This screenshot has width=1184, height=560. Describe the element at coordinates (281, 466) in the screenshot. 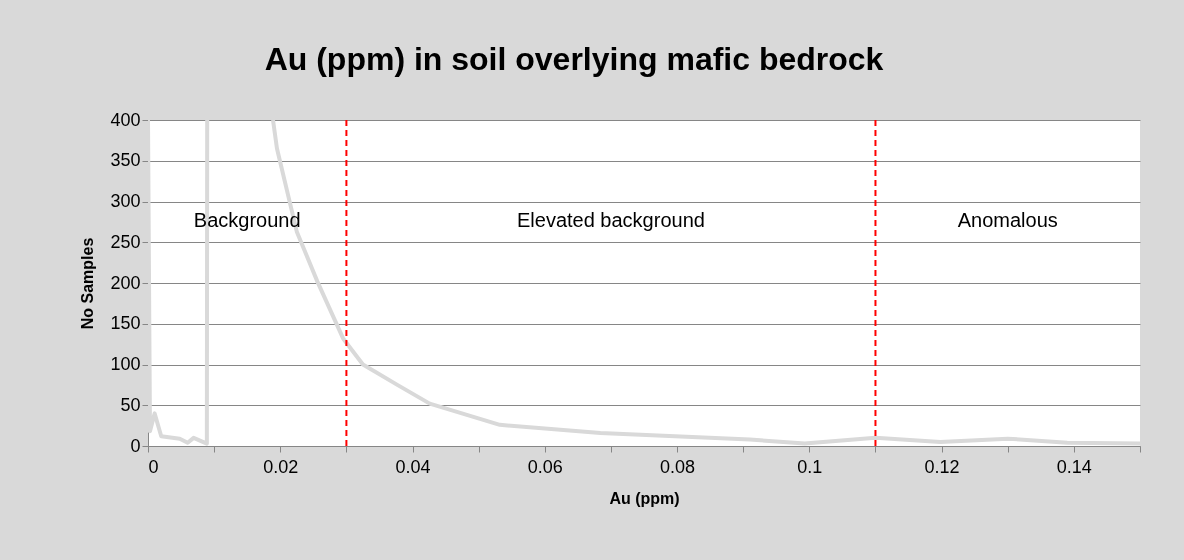

I see `x-tick-label: 0.02` at that location.